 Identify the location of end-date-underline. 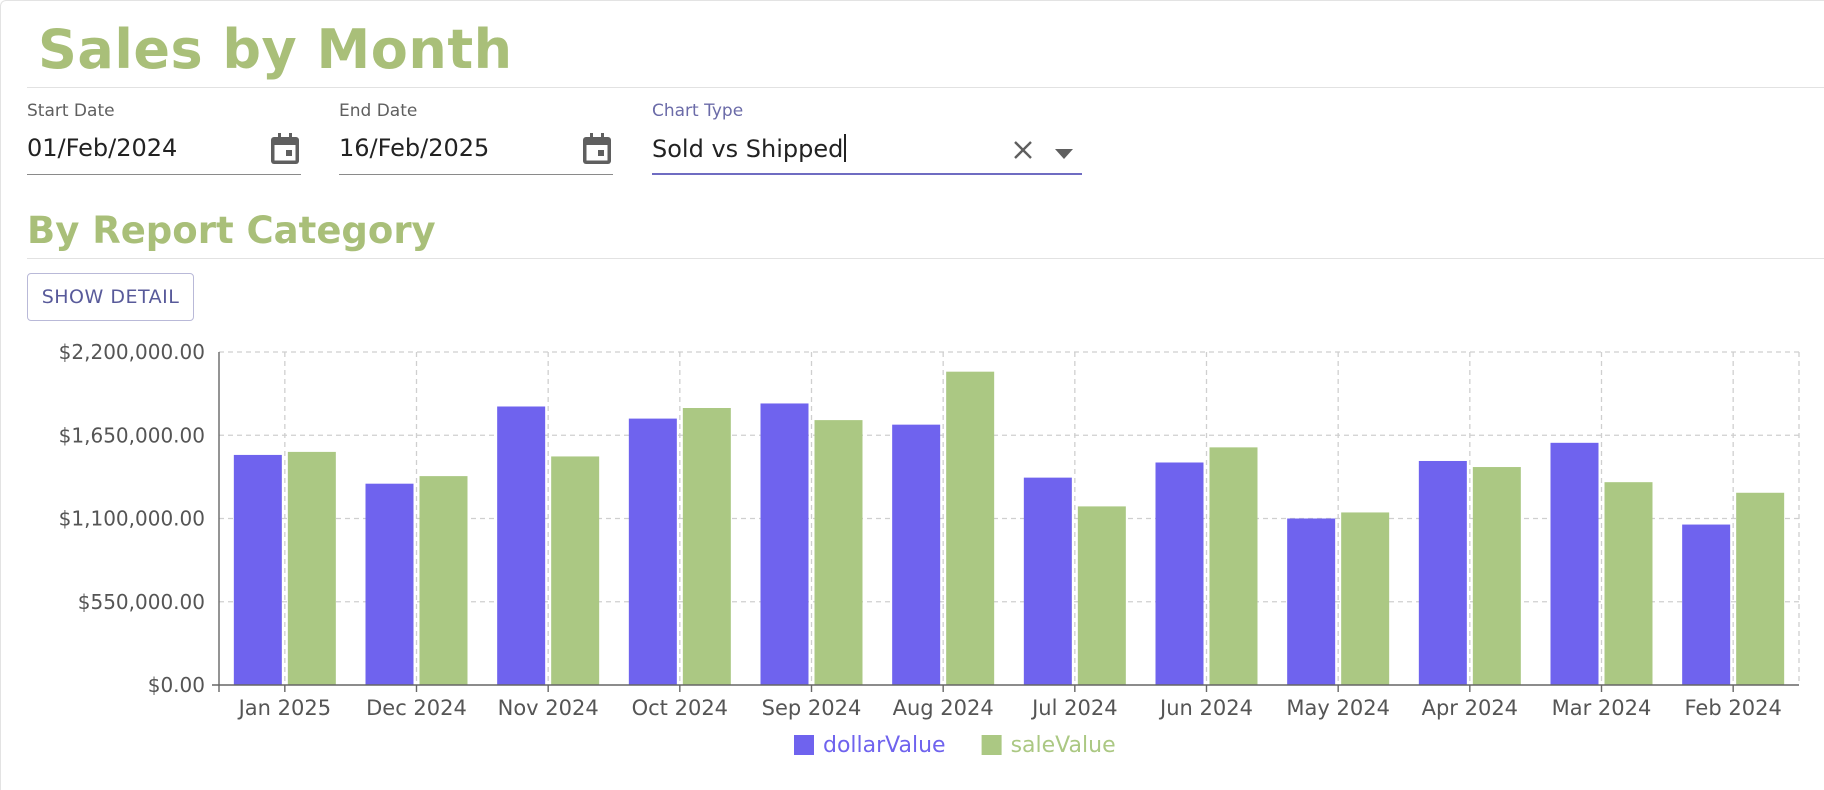
(476, 174).